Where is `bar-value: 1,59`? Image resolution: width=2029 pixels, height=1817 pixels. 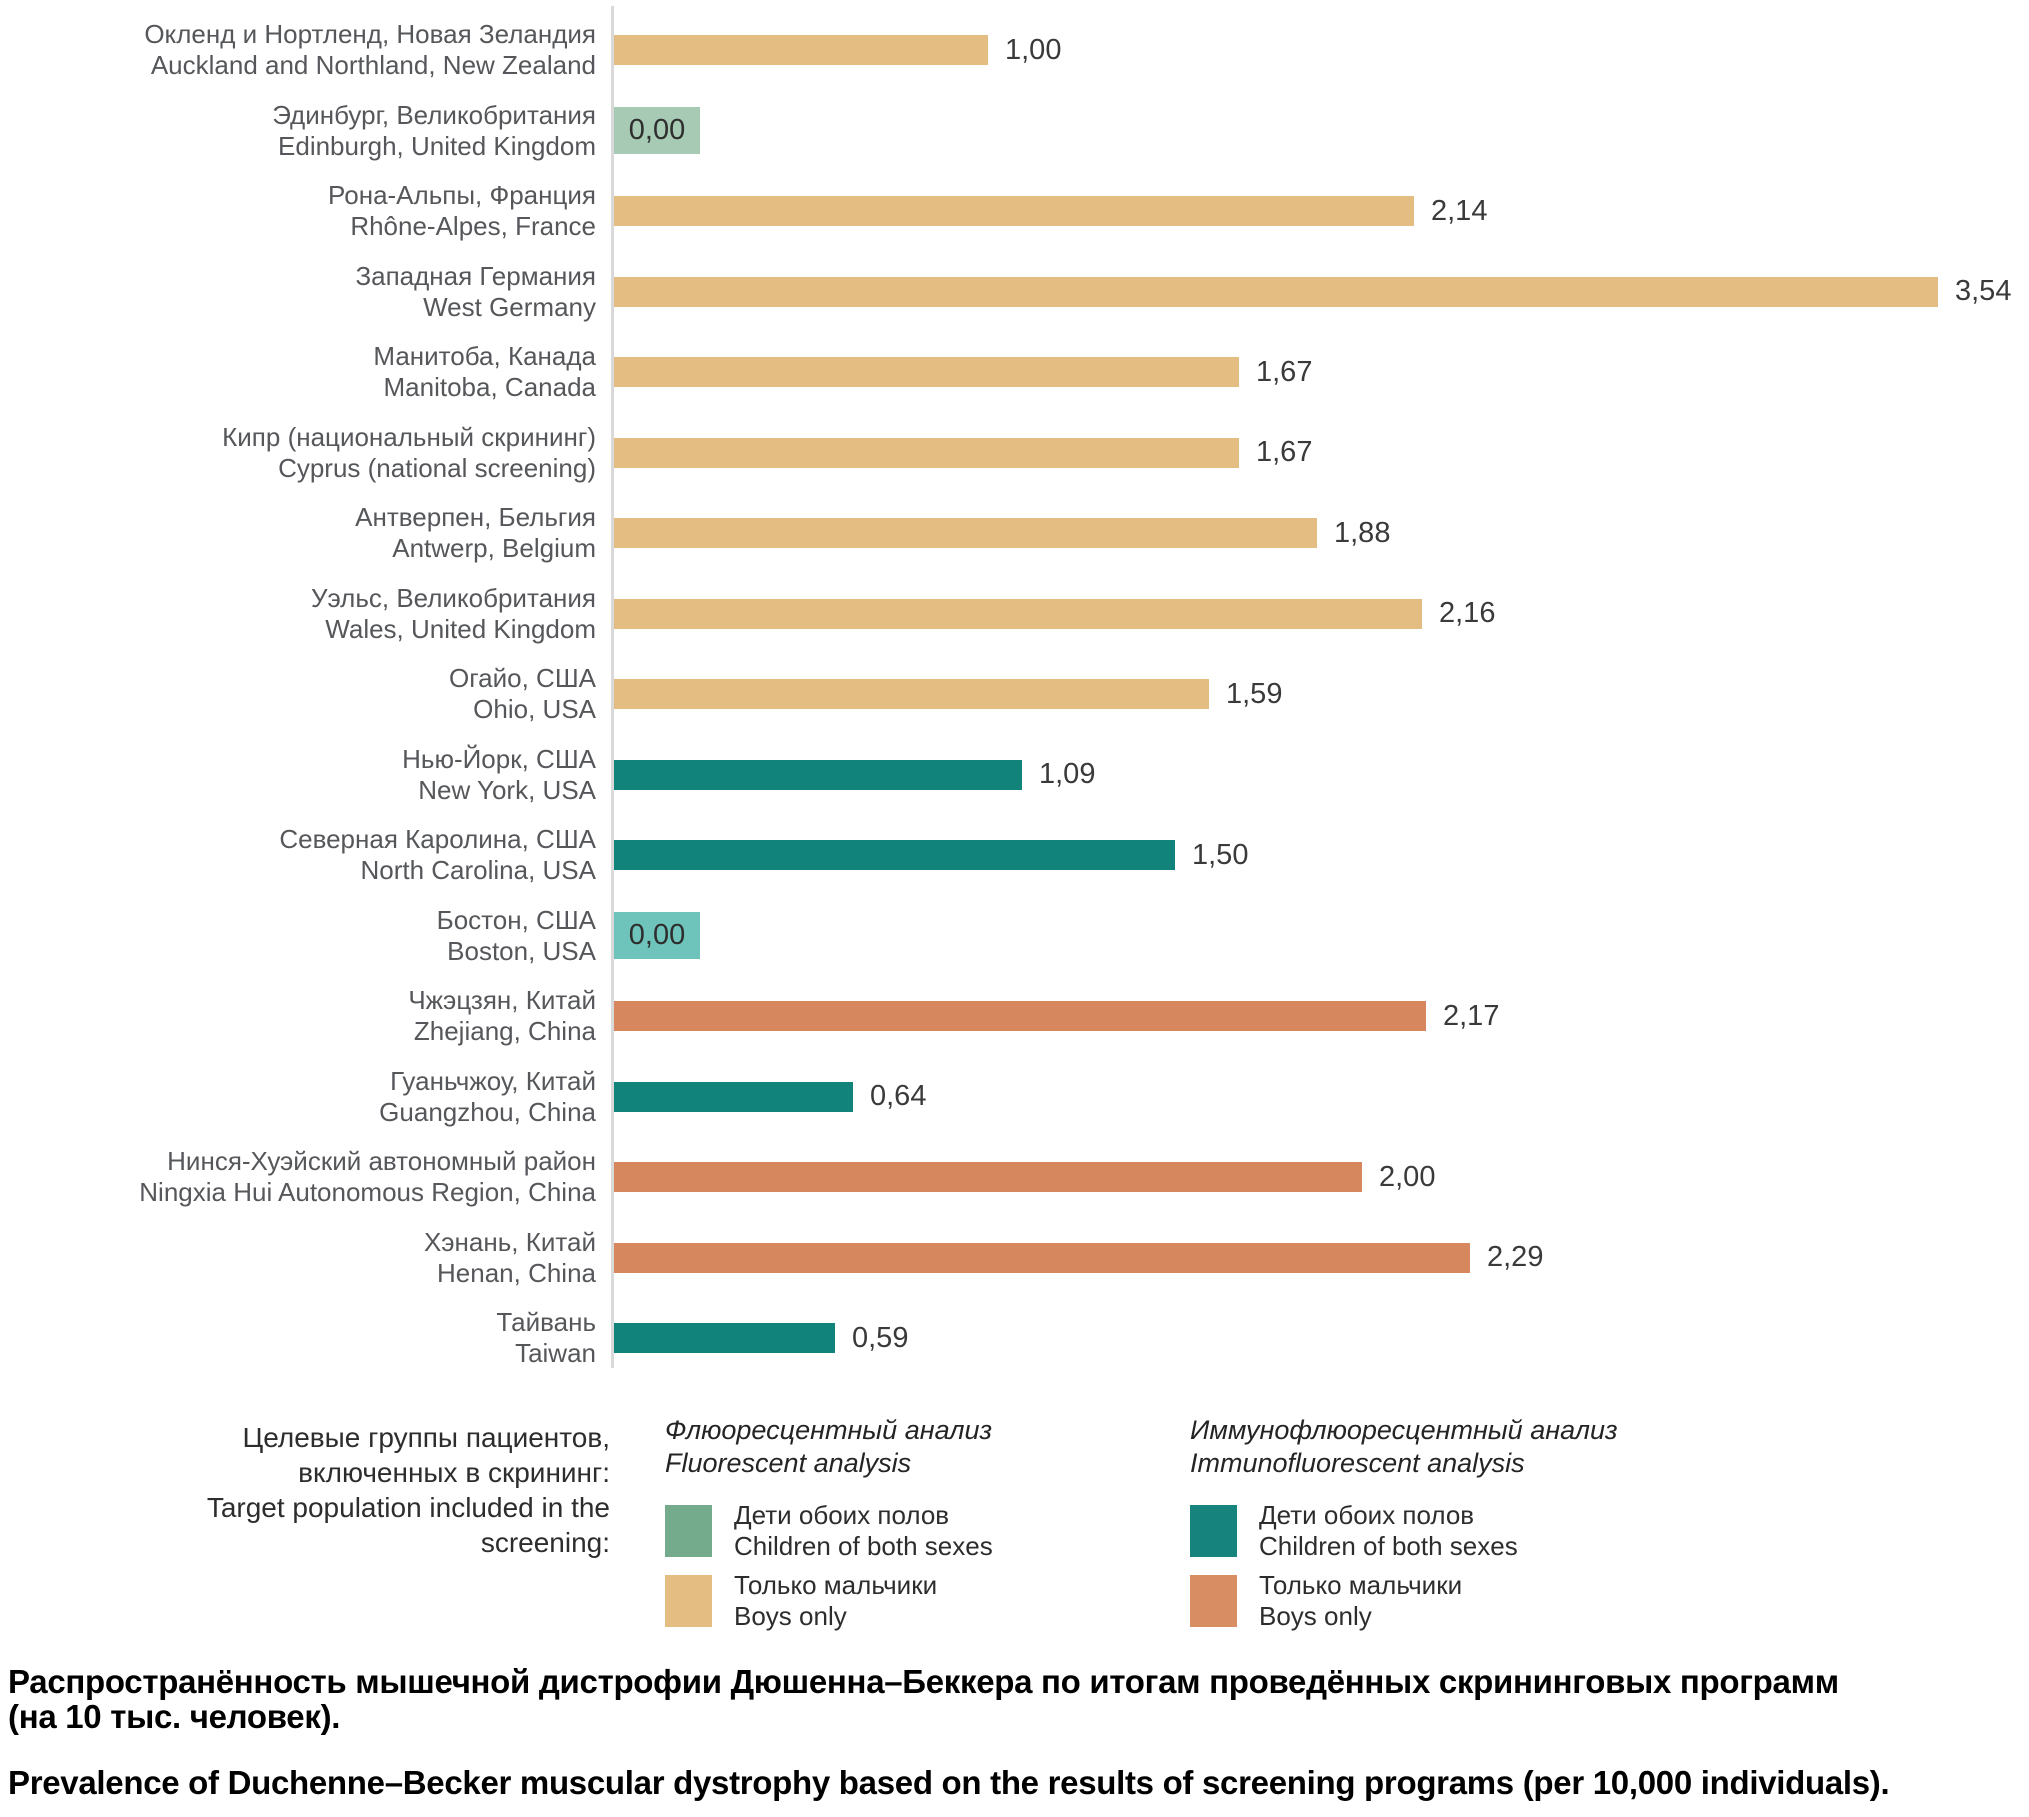
bar-value: 1,59 is located at coordinates (1254, 693).